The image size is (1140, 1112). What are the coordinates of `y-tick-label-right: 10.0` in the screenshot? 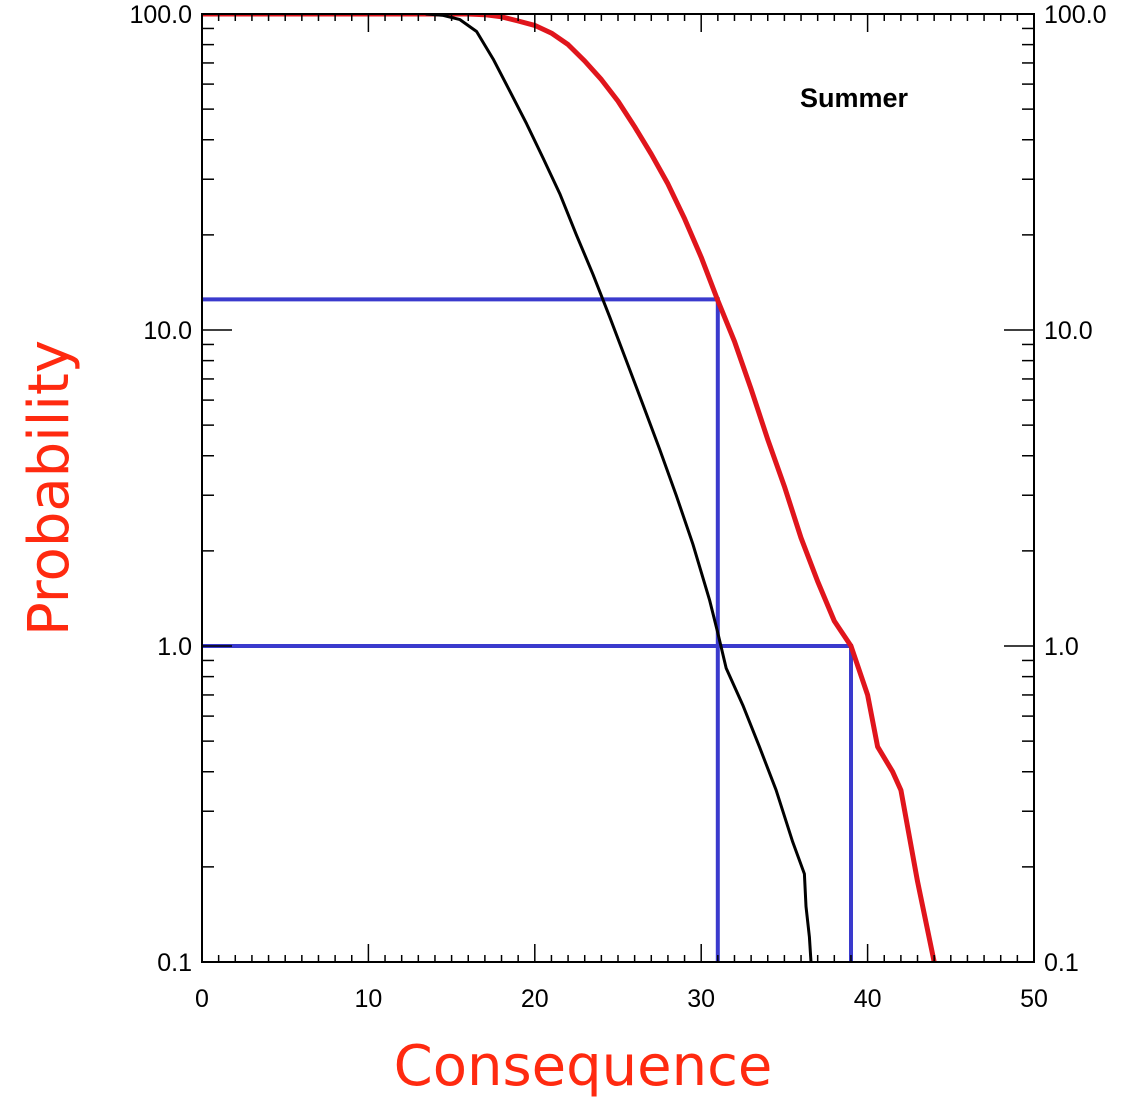 It's located at (1068, 331).